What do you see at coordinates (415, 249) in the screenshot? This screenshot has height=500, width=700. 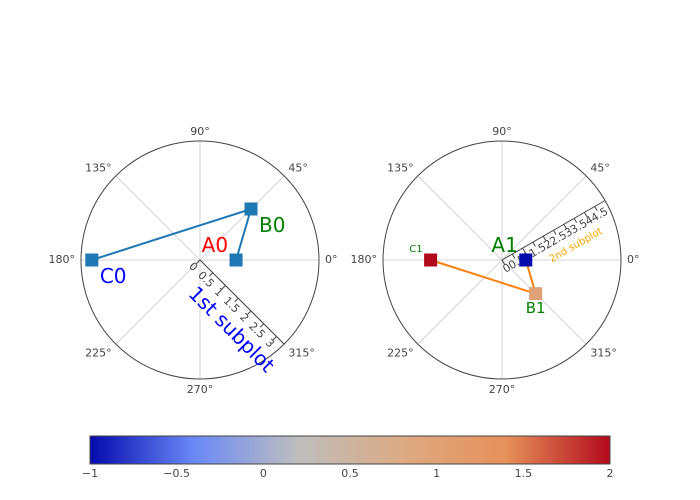 I see `data-point-label: C1` at bounding box center [415, 249].